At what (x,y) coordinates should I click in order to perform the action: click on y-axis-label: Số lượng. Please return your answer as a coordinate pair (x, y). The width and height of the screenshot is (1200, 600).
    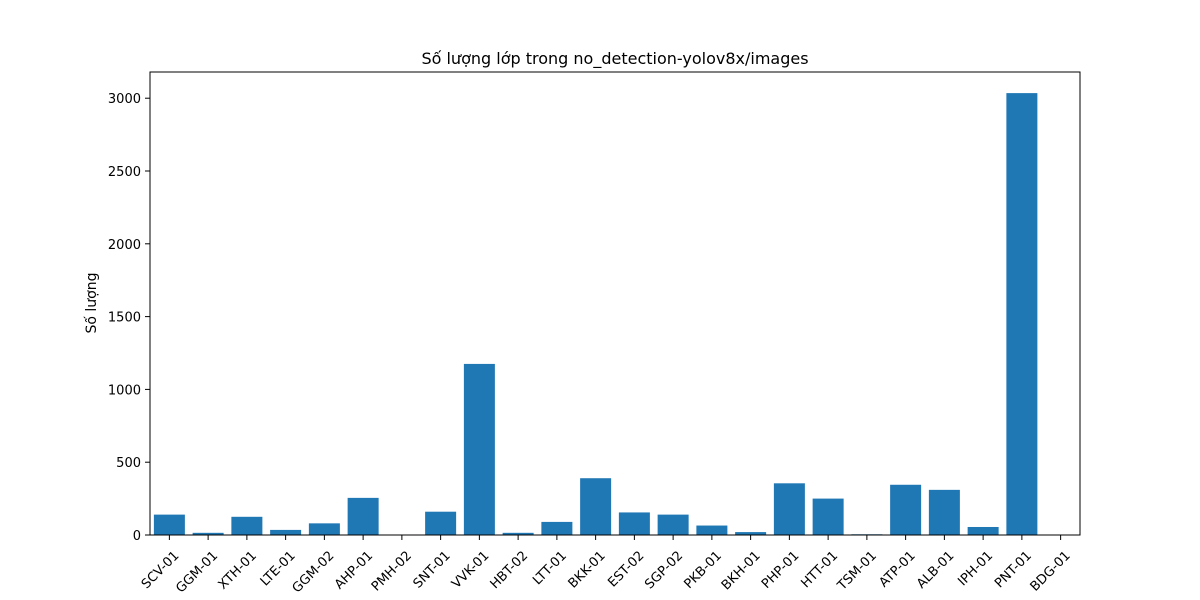
    Looking at the image, I should click on (91, 303).